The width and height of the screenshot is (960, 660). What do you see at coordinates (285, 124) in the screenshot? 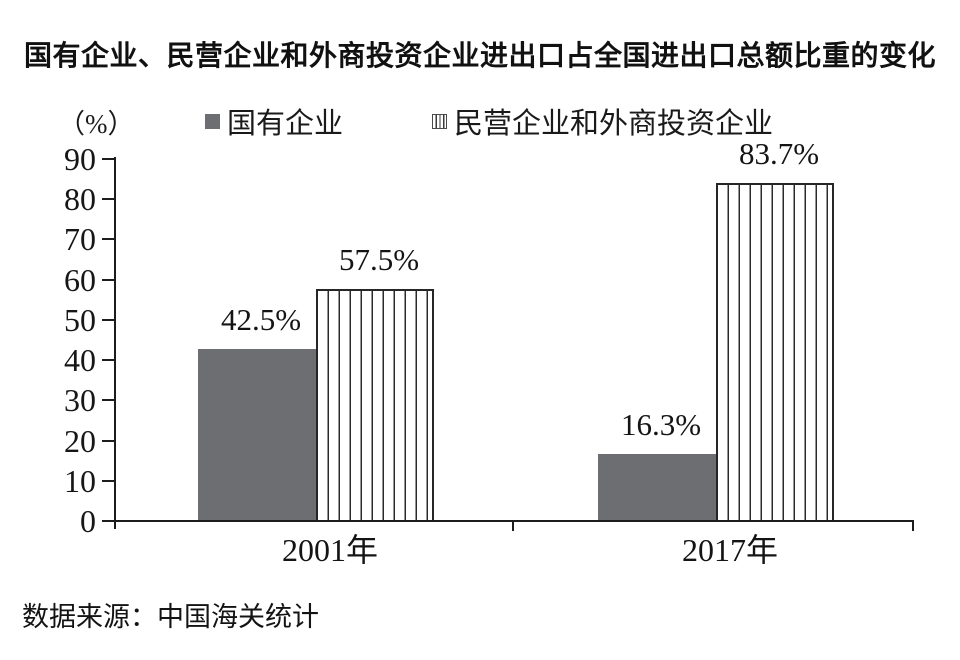
I see `legend-label-state-owned: 国有企业` at bounding box center [285, 124].